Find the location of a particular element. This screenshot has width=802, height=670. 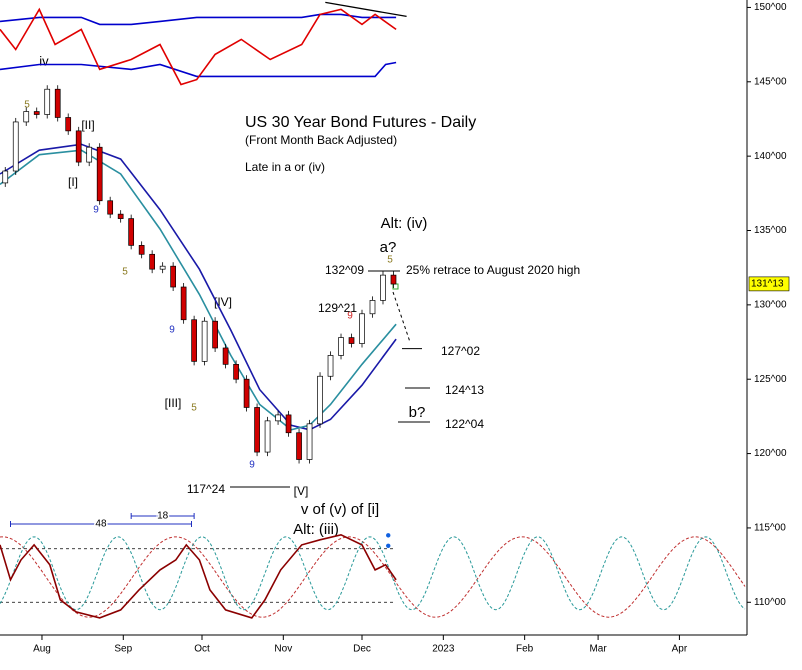

wave-label: Alt: (iv) is located at coordinates (404, 223).